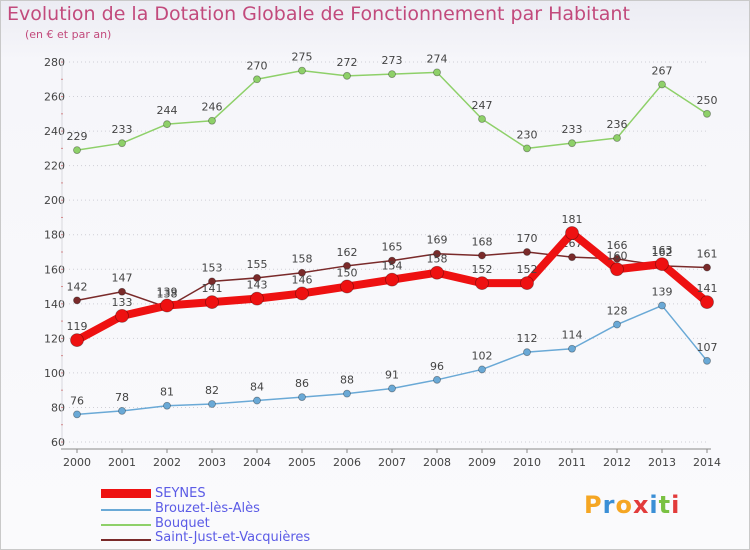 The width and height of the screenshot is (750, 550). I want to click on series-3-point-2013, so click(662, 264).